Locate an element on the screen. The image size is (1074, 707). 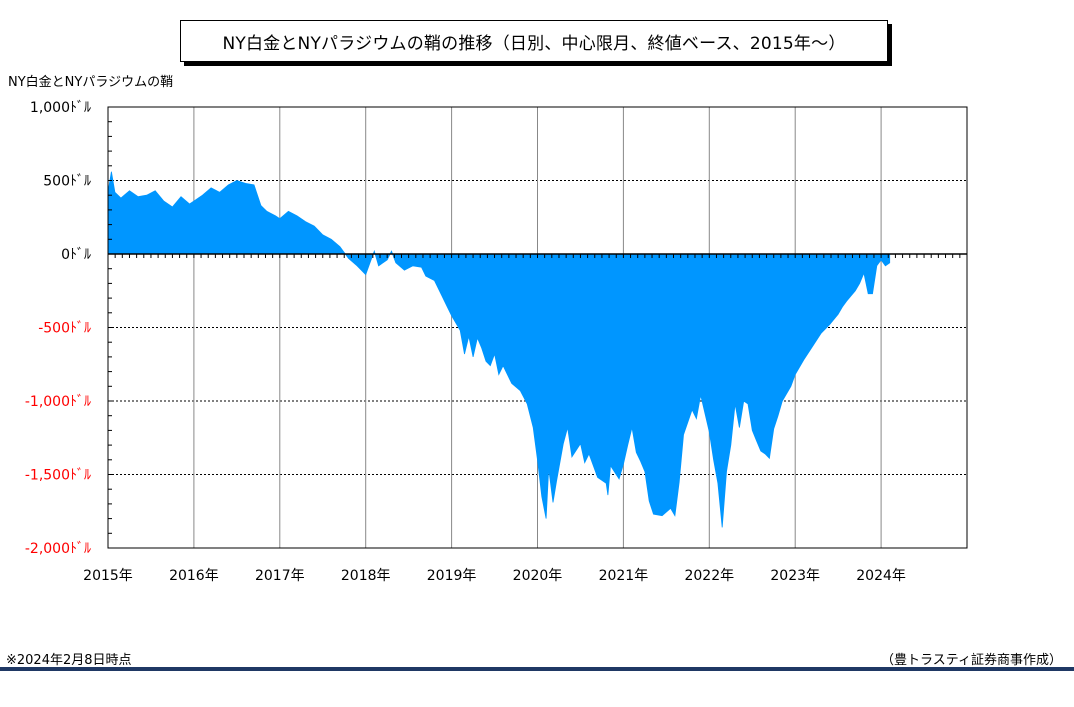
y-tick-label: 500ﾄﾞﾙ is located at coordinates (67, 182).